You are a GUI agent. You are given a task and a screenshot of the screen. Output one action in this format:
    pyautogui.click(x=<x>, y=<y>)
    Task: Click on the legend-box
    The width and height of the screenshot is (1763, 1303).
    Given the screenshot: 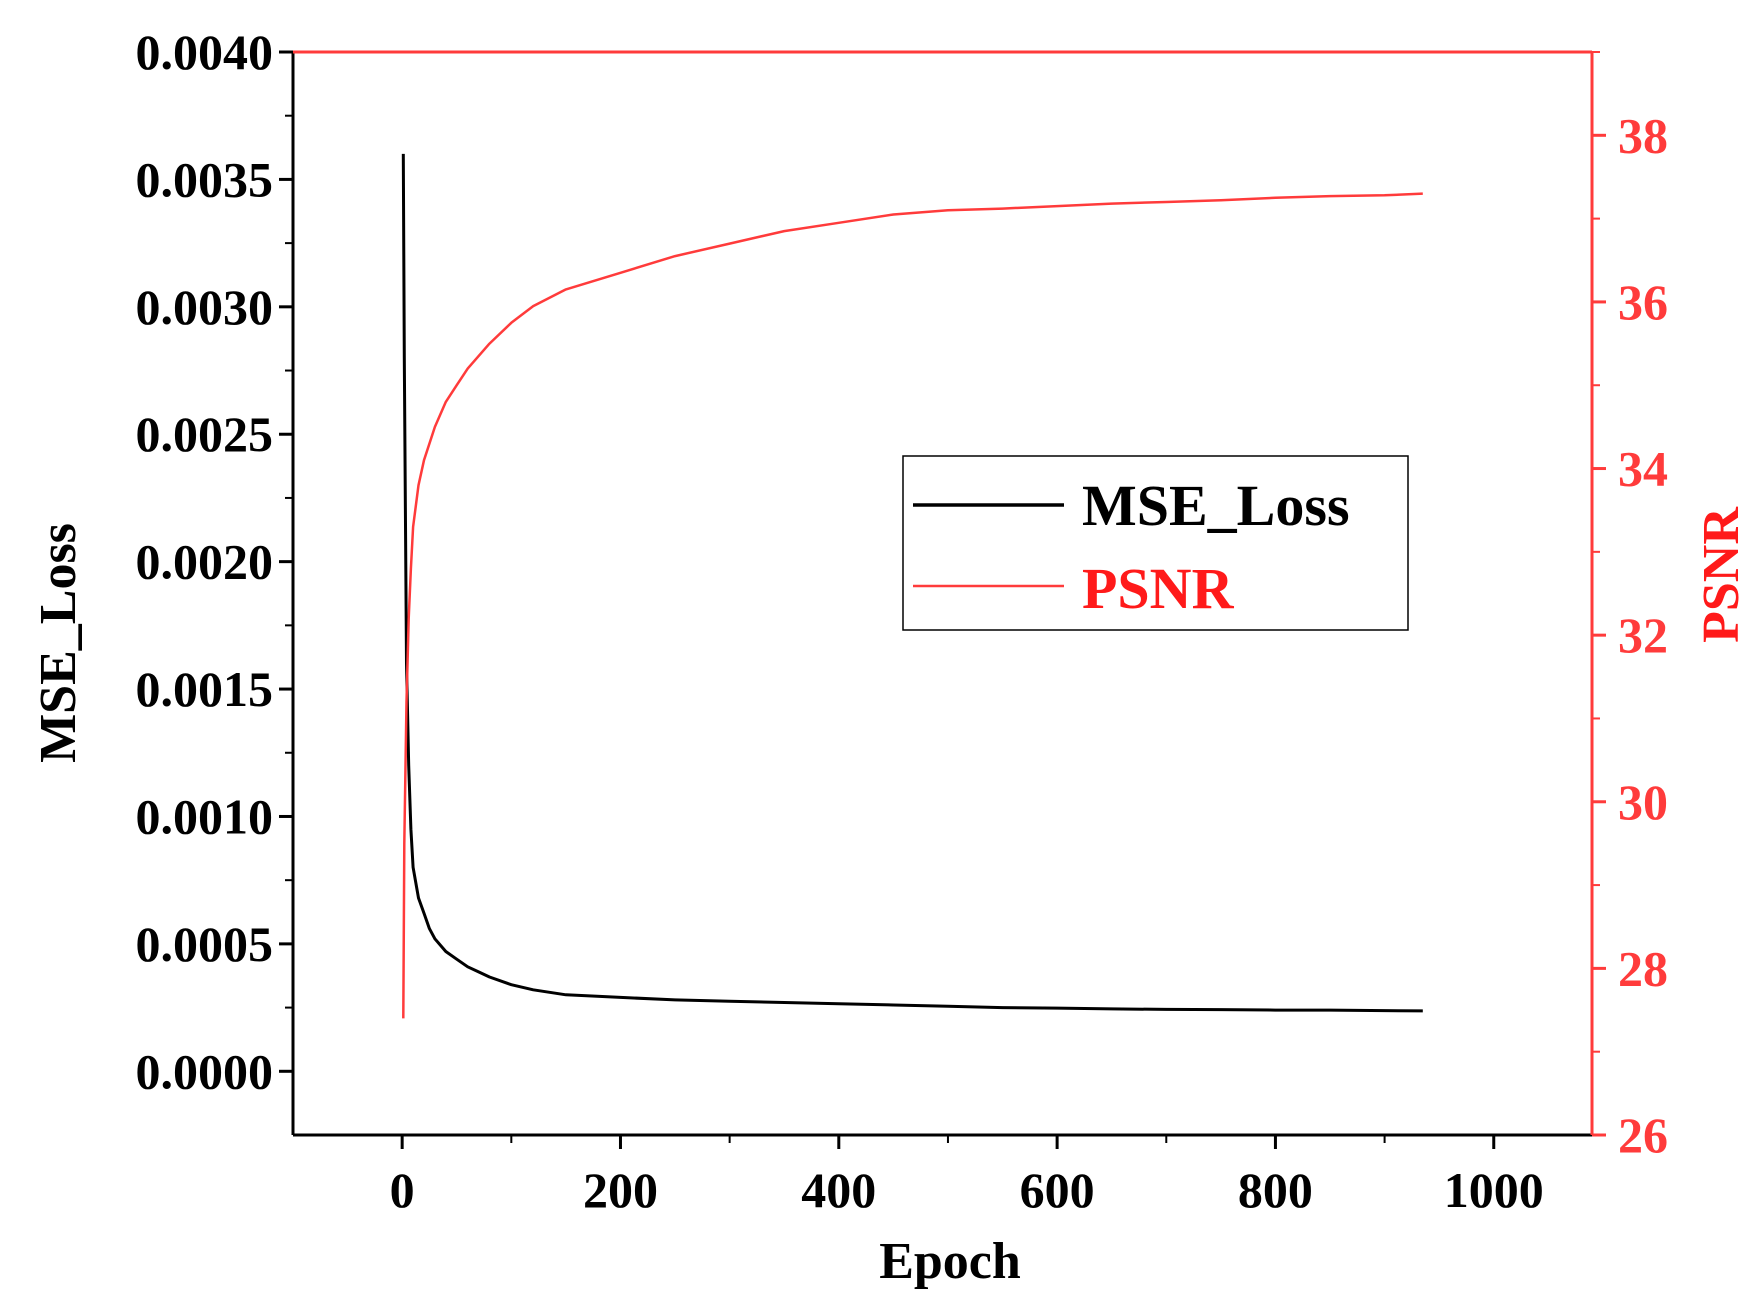 What is the action you would take?
    pyautogui.click(x=1155, y=543)
    